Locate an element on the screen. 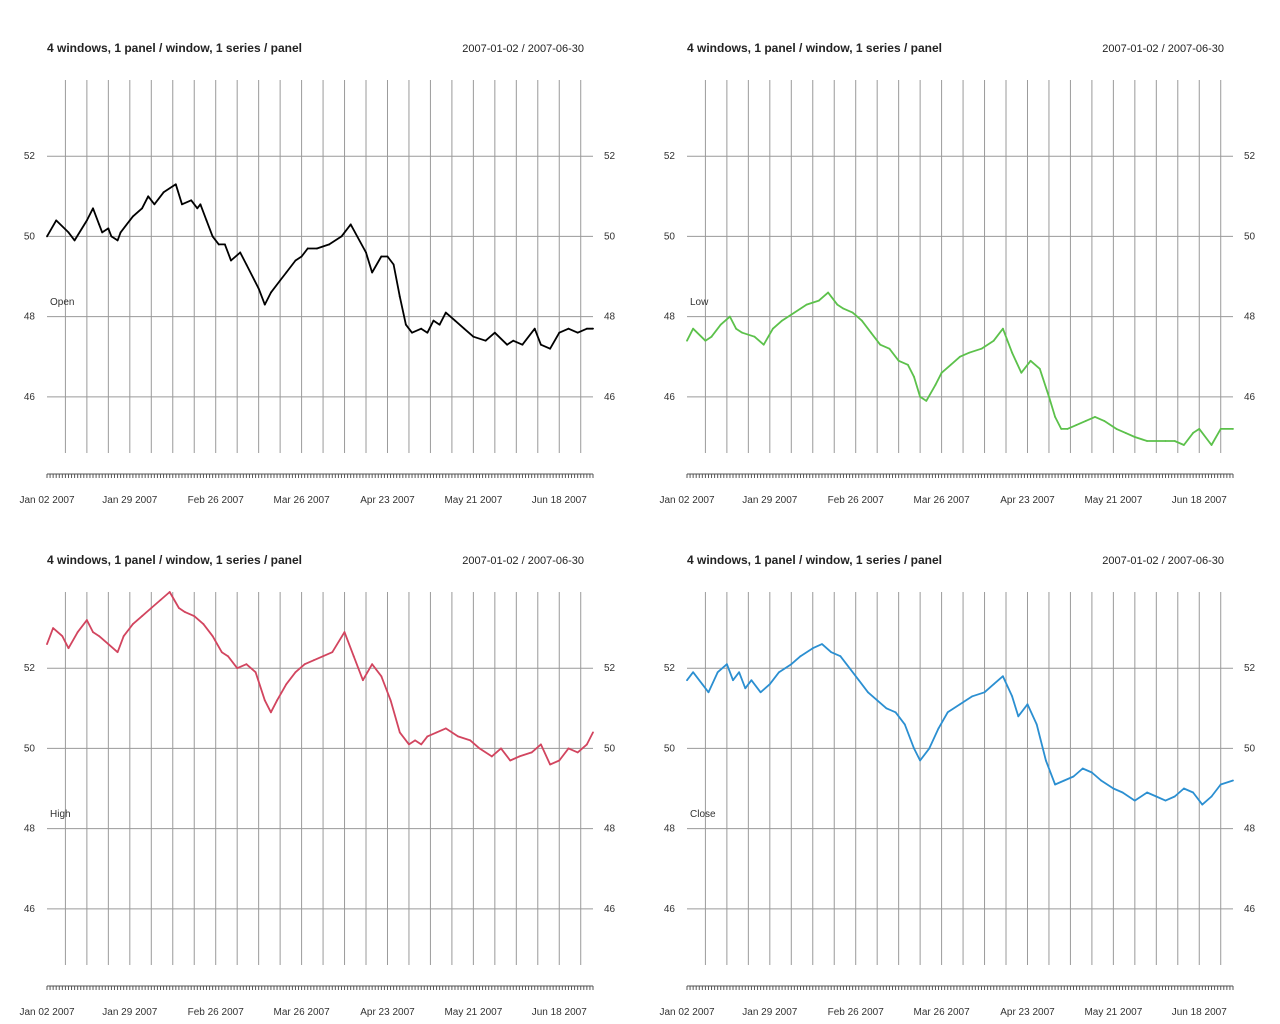  x-tick-label: Feb 26 2007 is located at coordinates (856, 1012).